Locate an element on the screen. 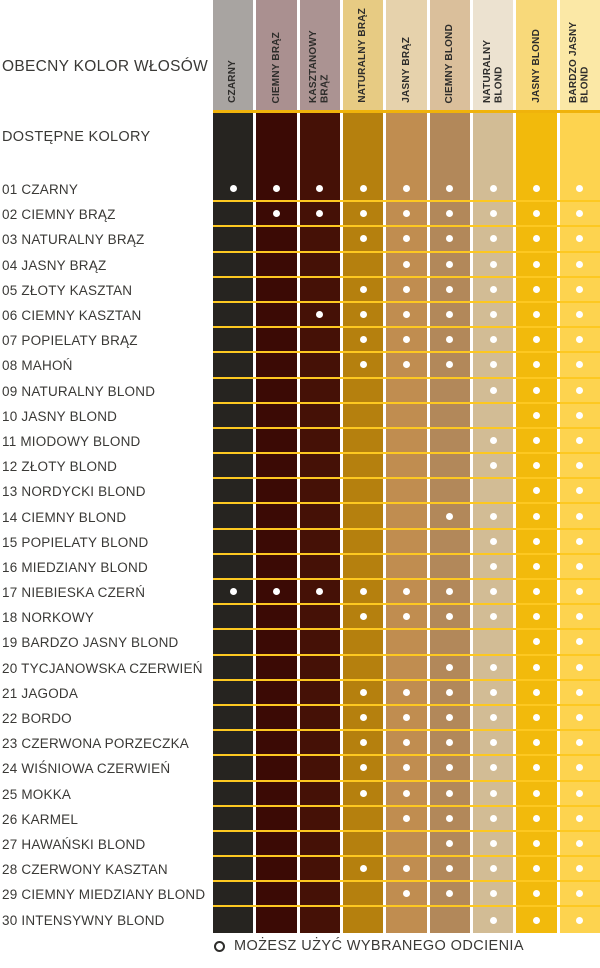  row-label: 14 CIEMNY BLOND is located at coordinates (64, 517).